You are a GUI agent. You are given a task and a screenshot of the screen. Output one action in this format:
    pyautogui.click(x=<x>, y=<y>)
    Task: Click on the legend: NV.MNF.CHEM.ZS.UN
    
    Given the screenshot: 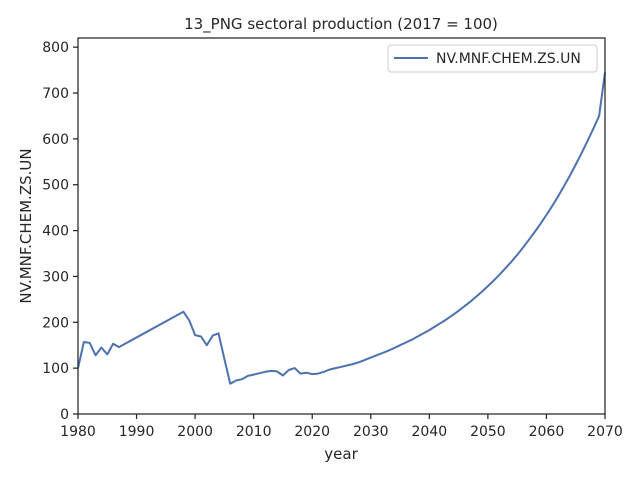 What is the action you would take?
    pyautogui.click(x=492, y=58)
    